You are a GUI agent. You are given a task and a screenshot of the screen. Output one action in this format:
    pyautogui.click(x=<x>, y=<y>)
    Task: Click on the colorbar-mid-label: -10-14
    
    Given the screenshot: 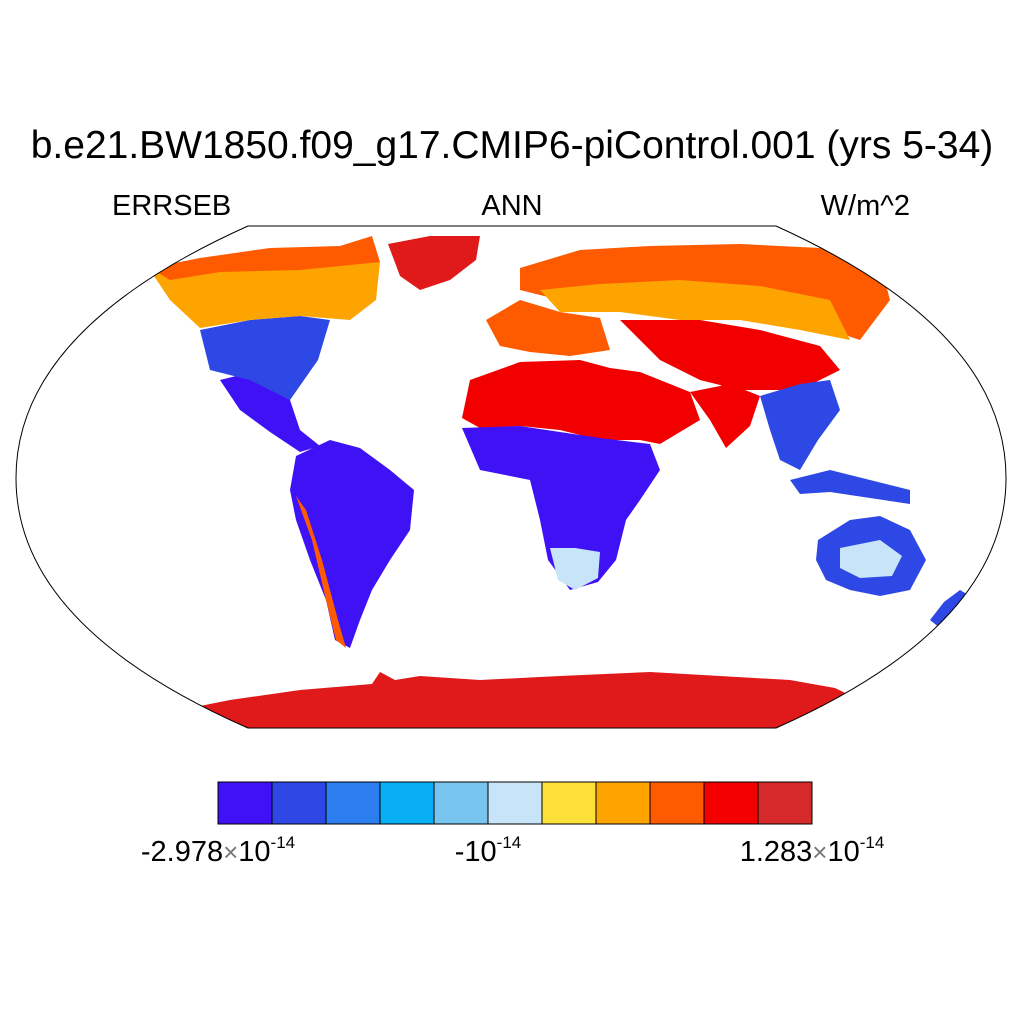 What is the action you would take?
    pyautogui.click(x=488, y=850)
    